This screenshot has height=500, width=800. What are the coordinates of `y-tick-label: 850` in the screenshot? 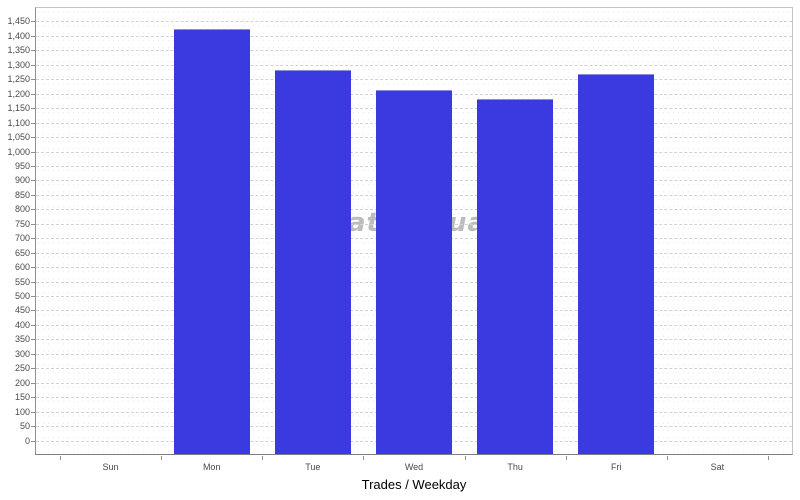 It's located at (22, 194).